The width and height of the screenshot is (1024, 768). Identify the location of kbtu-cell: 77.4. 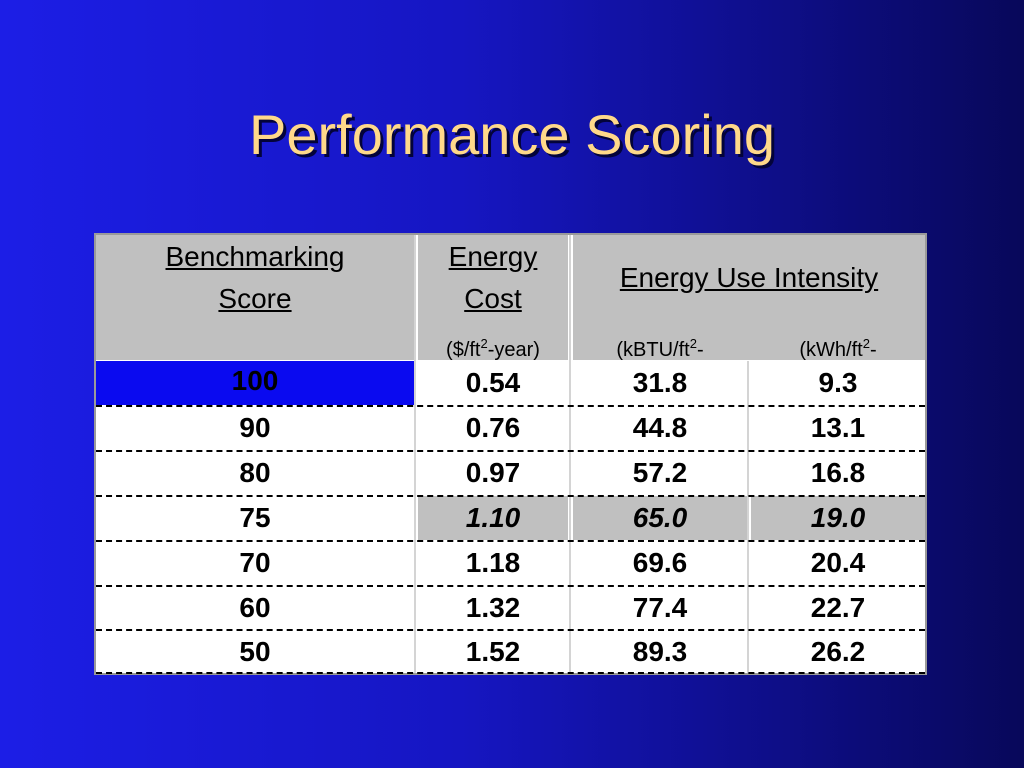
(660, 607).